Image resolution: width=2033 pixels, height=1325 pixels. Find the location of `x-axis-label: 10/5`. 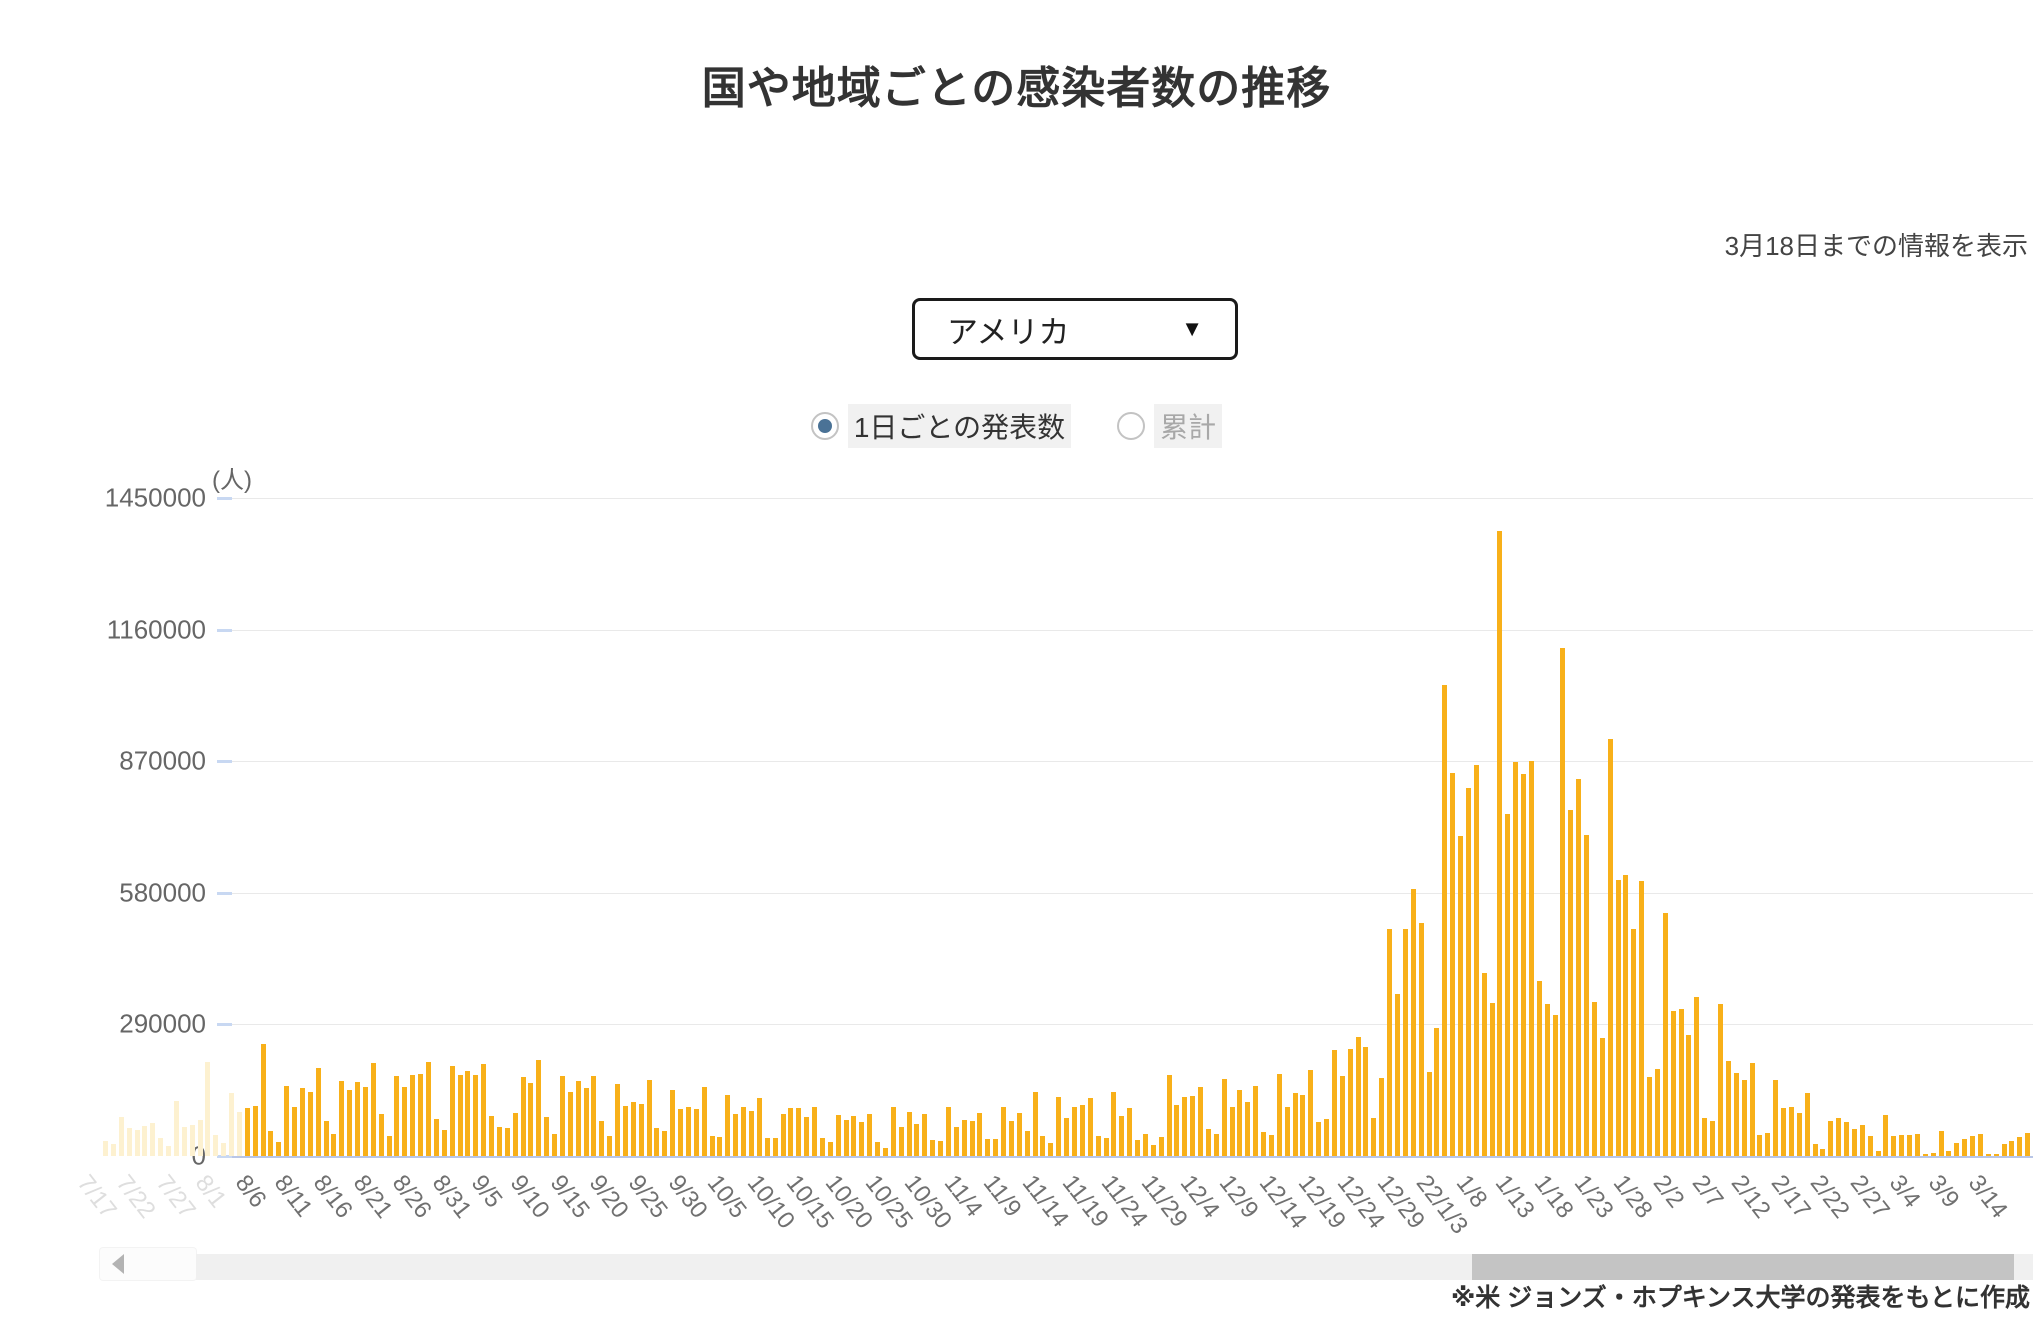

x-axis-label: 10/5 is located at coordinates (726, 1197).